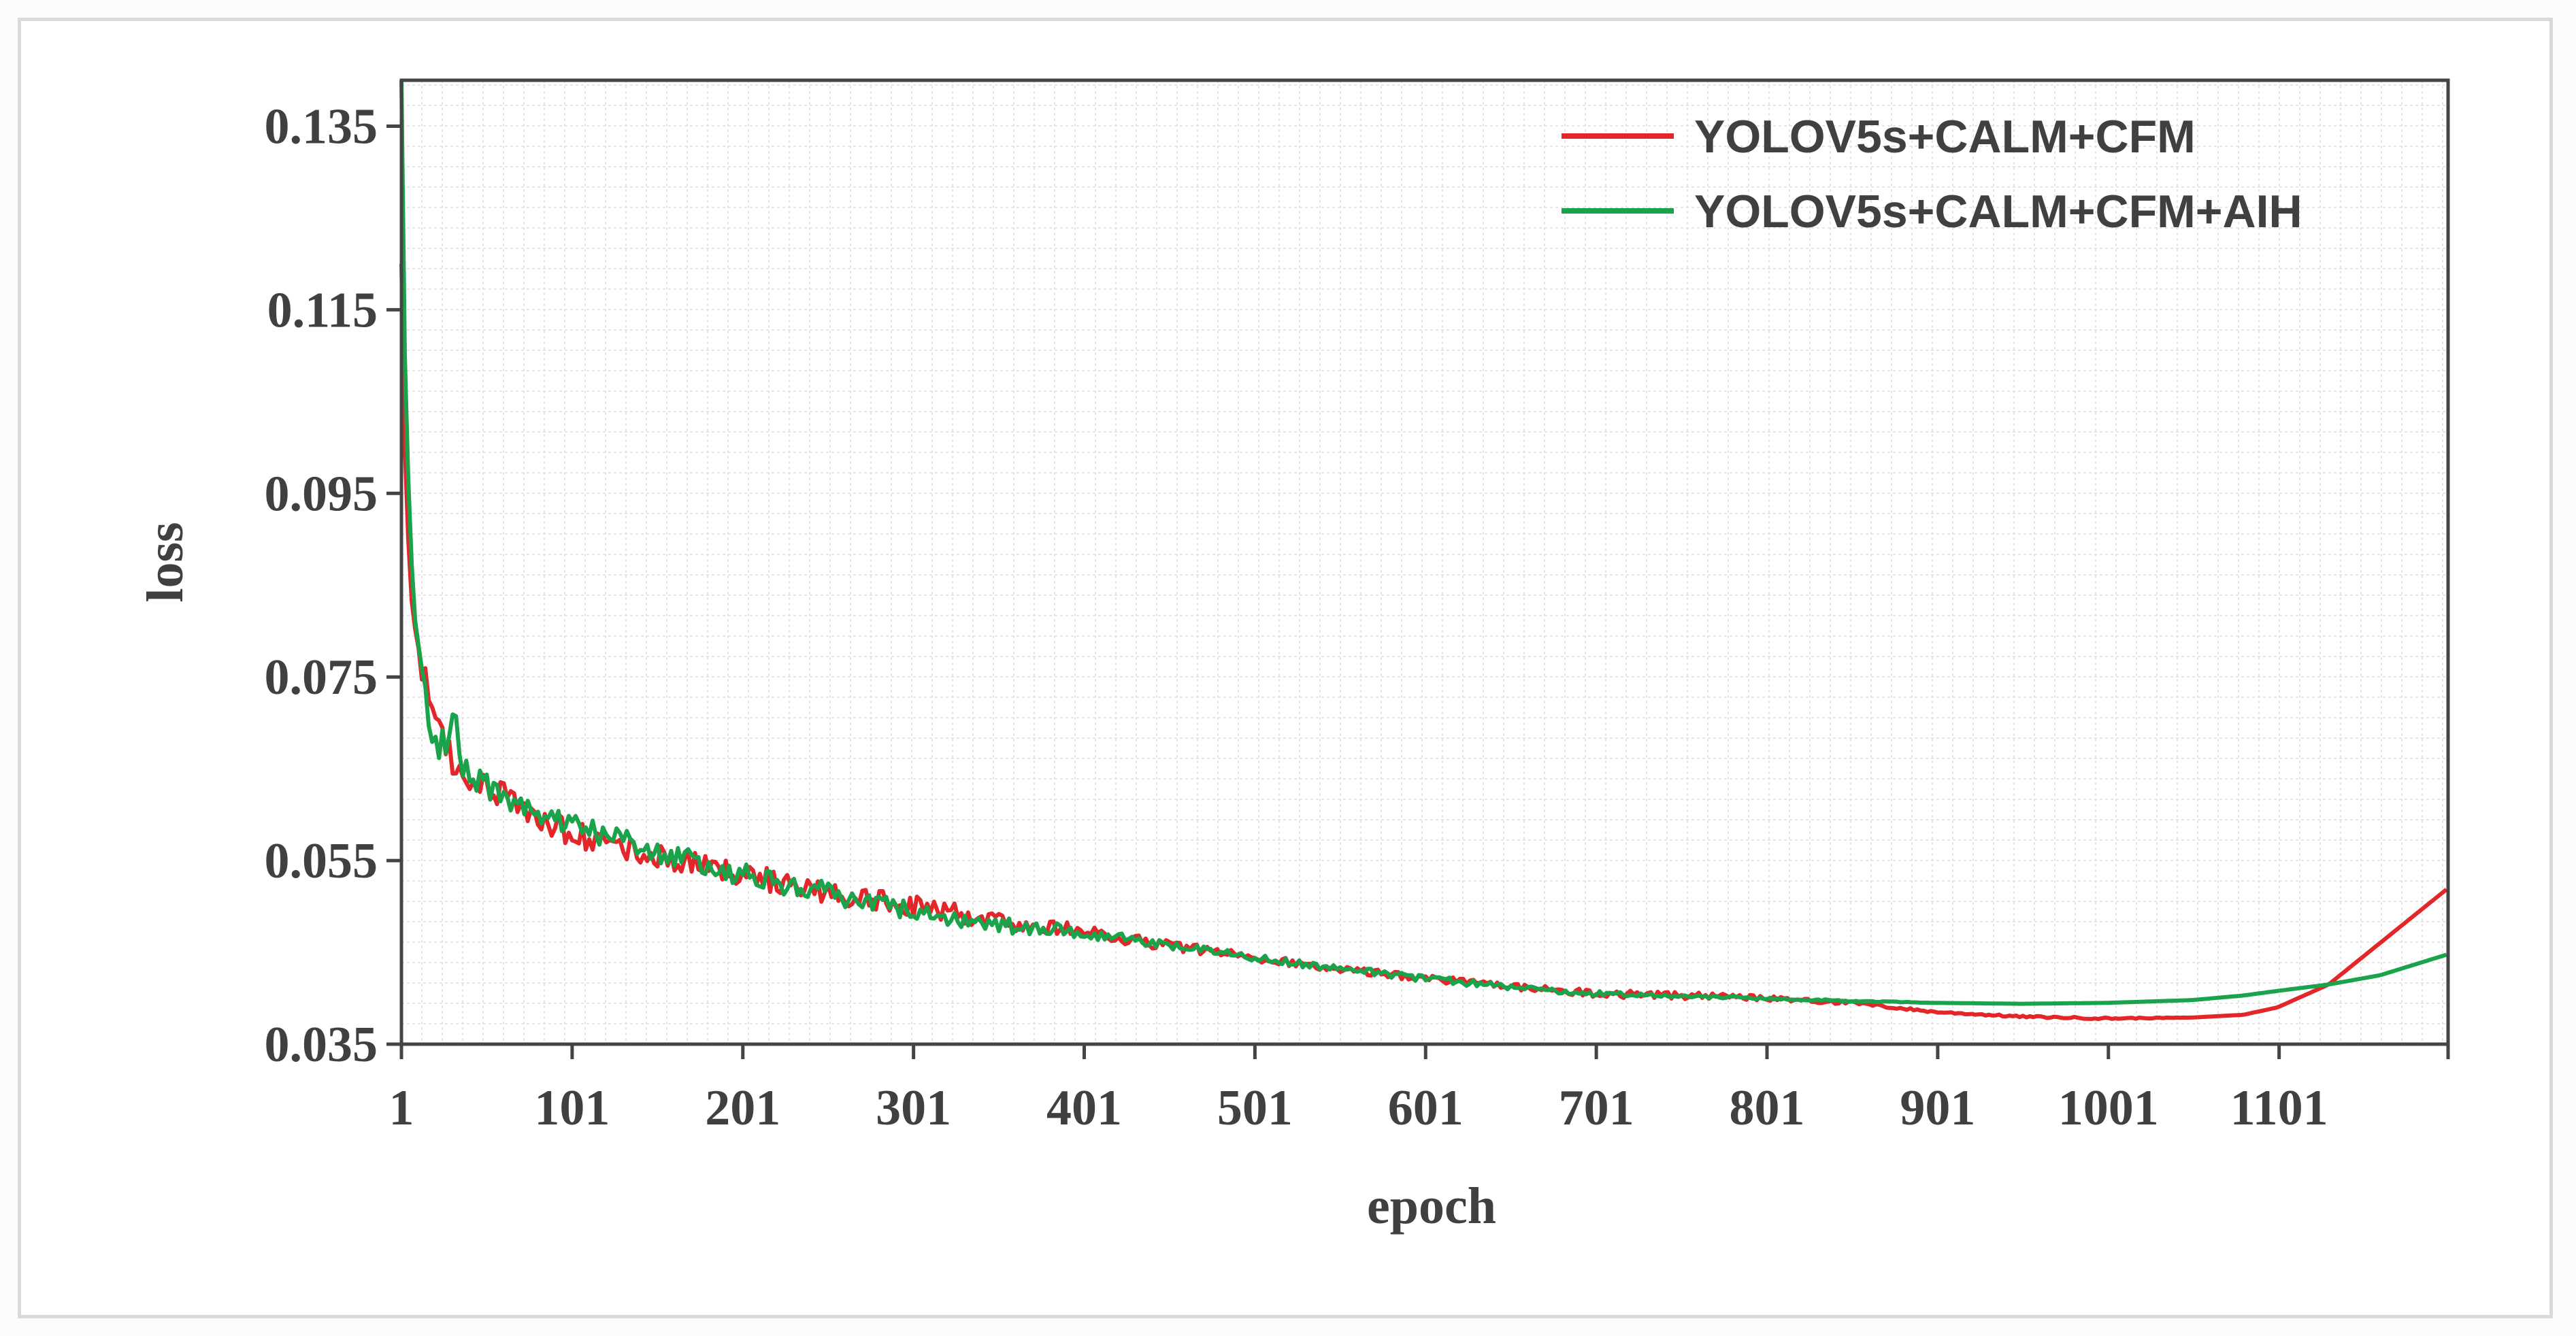 This screenshot has width=2576, height=1336. What do you see at coordinates (1938, 1108) in the screenshot?
I see `x-tick-label: 901` at bounding box center [1938, 1108].